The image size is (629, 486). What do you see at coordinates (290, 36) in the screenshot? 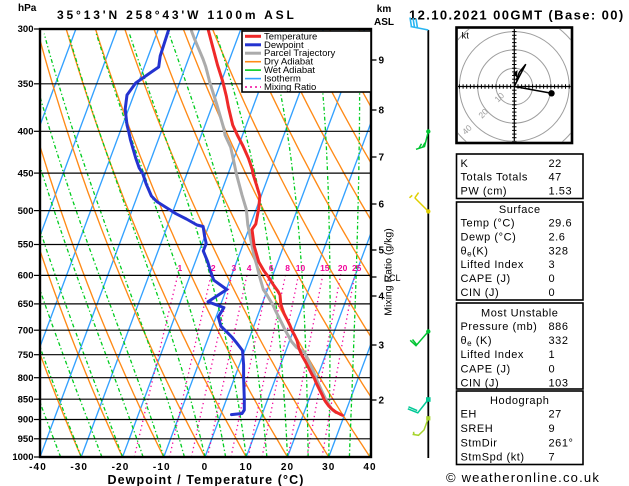
I see `svg-text: Temperature` at bounding box center [290, 36].